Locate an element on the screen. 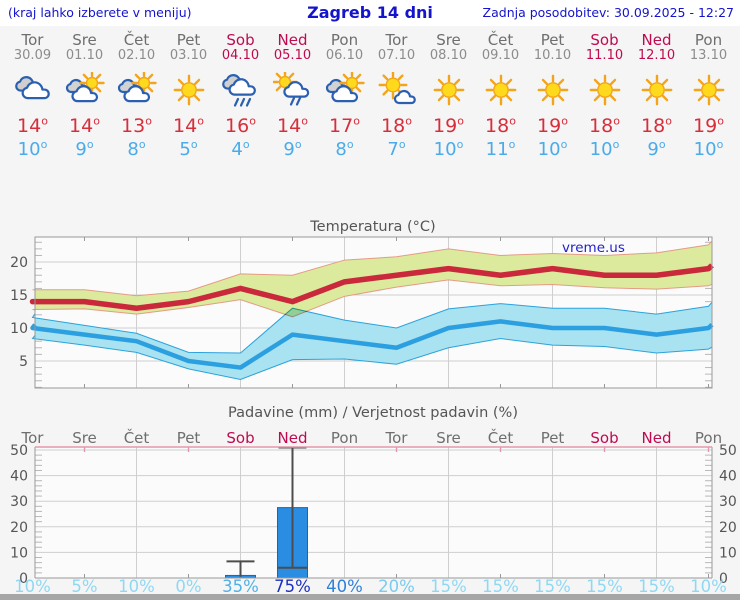 This screenshot has width=740, height=600. day-column-03.10: Pet 03.10 14o 5o is located at coordinates (189, 101).